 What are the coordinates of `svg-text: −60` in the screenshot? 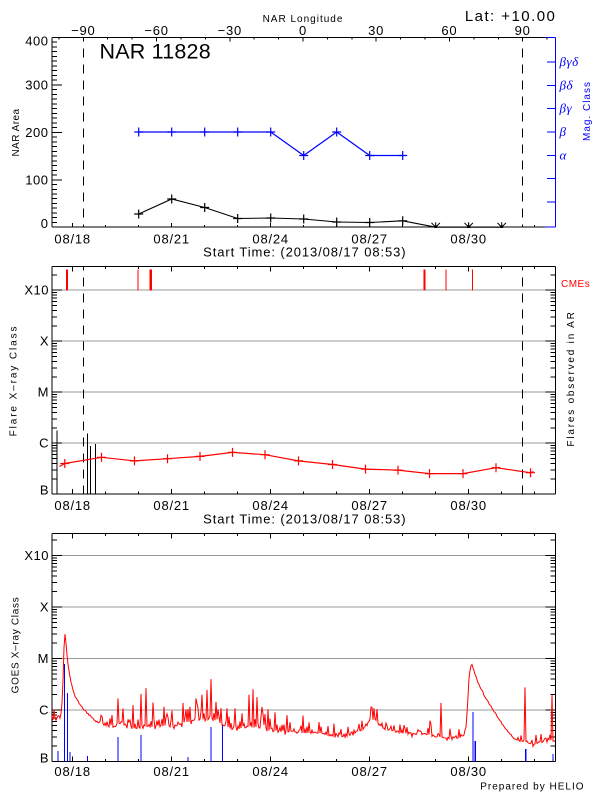 It's located at (156, 30).